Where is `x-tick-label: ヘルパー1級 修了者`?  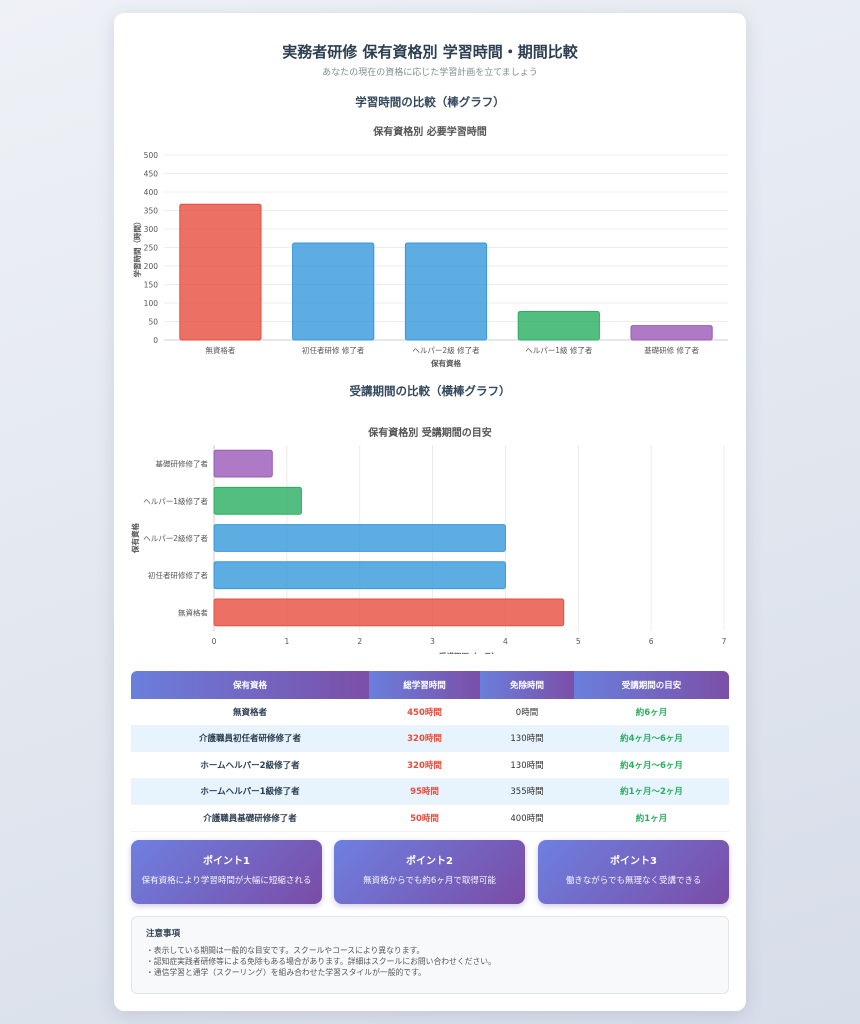 x-tick-label: ヘルパー1級 修了者 is located at coordinates (559, 350).